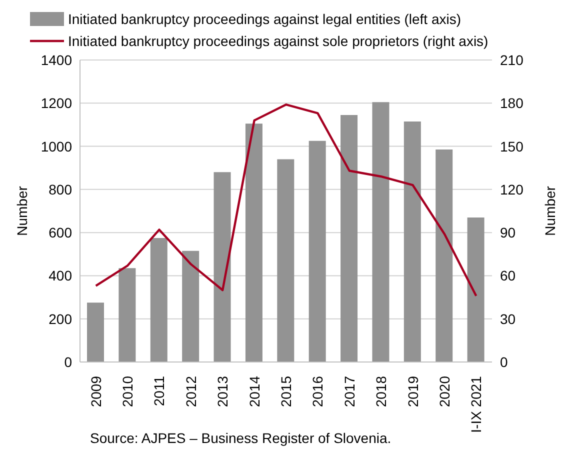 This screenshot has width=572, height=457. Describe the element at coordinates (60, 318) in the screenshot. I see `y-tick-label: 200` at that location.